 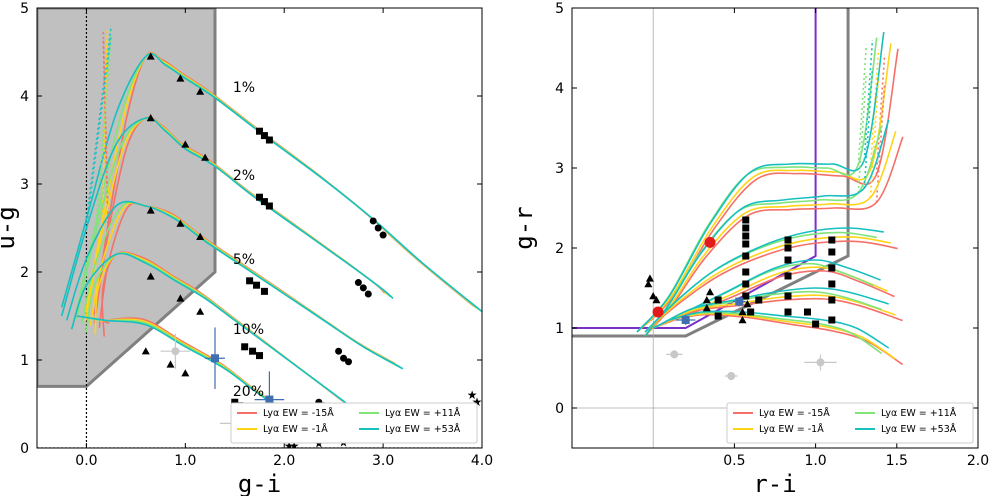 I want to click on track-dotted-0-v3, so click(x=868, y=100).